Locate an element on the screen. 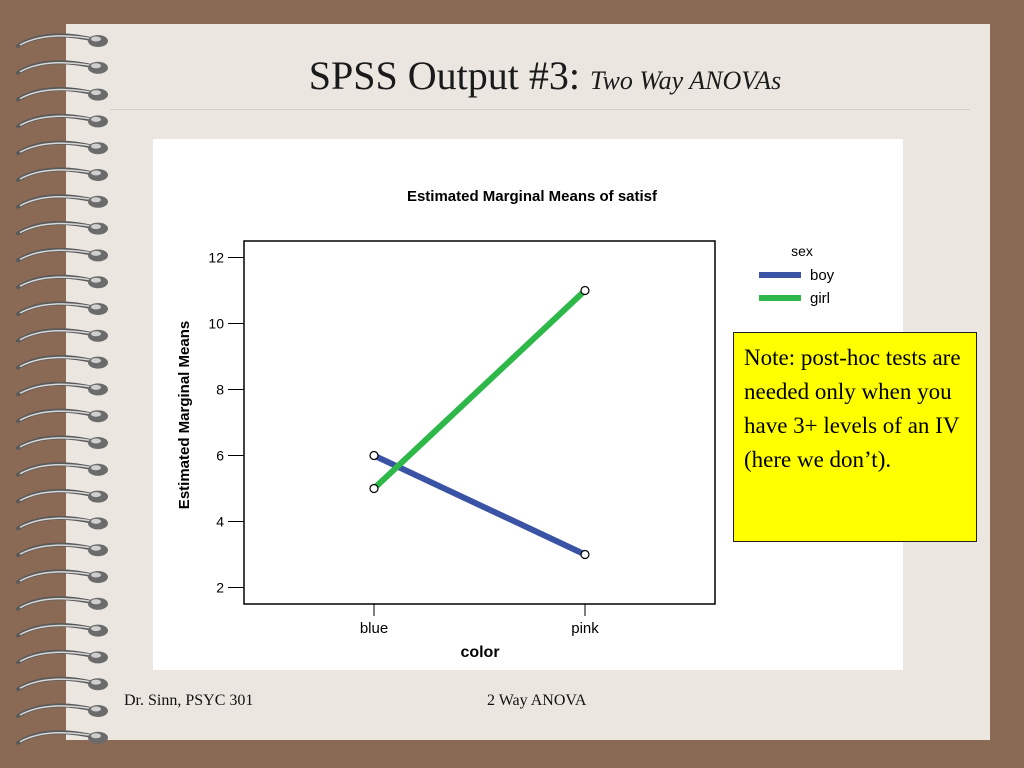 Image resolution: width=1024 pixels, height=768 pixels. y-tick-label: 8 is located at coordinates (220, 390).